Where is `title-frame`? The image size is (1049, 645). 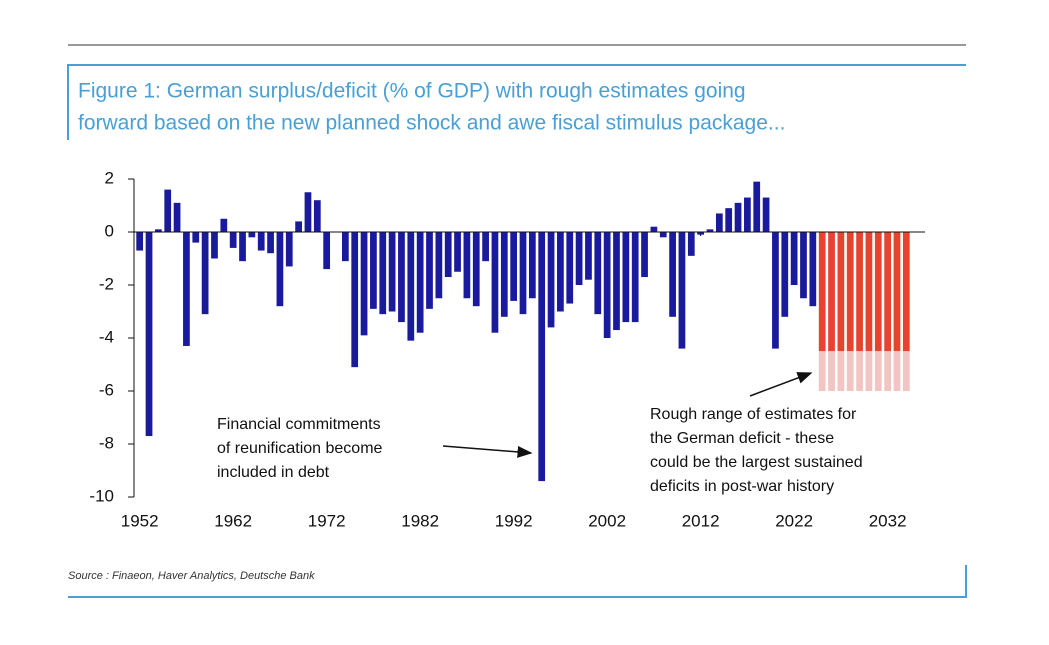
title-frame is located at coordinates (516, 102).